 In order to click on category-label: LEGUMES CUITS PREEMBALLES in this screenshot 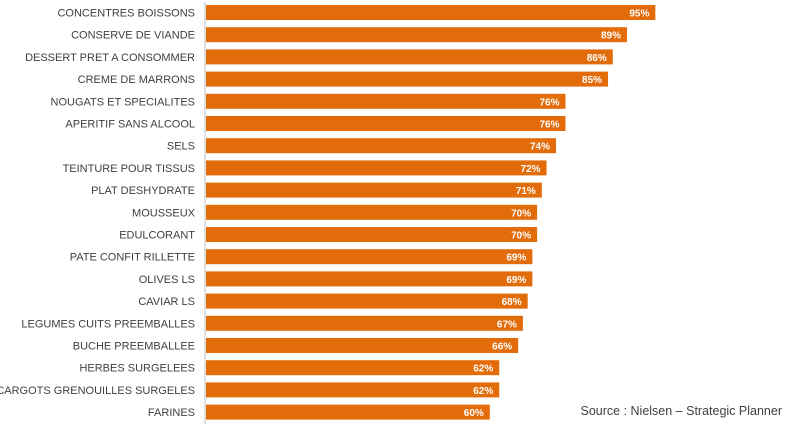, I will do `click(108, 324)`.